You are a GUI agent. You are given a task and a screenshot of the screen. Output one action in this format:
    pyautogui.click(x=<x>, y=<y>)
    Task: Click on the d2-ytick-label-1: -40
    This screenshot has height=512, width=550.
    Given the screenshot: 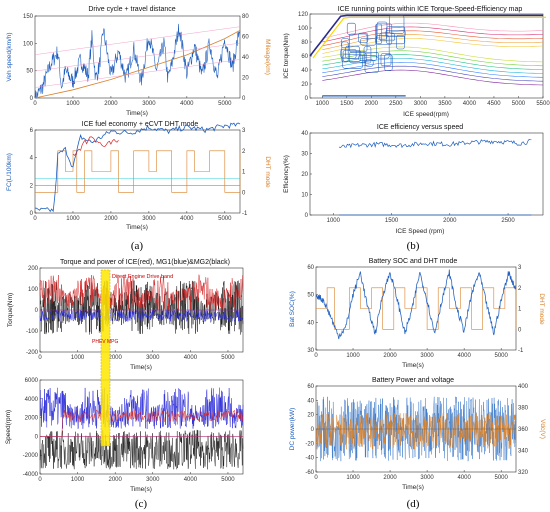 What is the action you would take?
    pyautogui.click(x=309, y=459)
    